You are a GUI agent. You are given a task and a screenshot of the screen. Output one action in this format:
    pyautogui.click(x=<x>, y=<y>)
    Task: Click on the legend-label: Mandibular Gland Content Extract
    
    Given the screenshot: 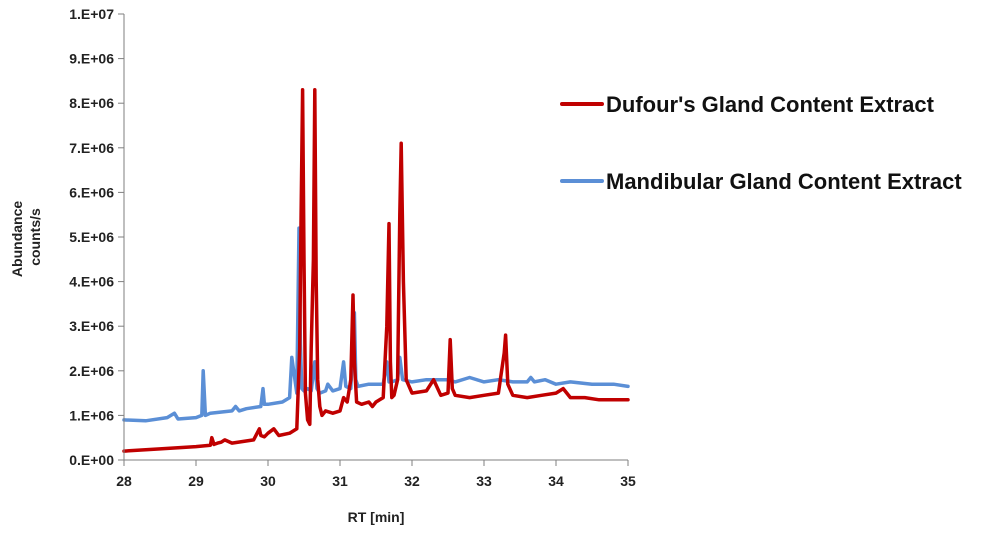 What is the action you would take?
    pyautogui.click(x=784, y=181)
    